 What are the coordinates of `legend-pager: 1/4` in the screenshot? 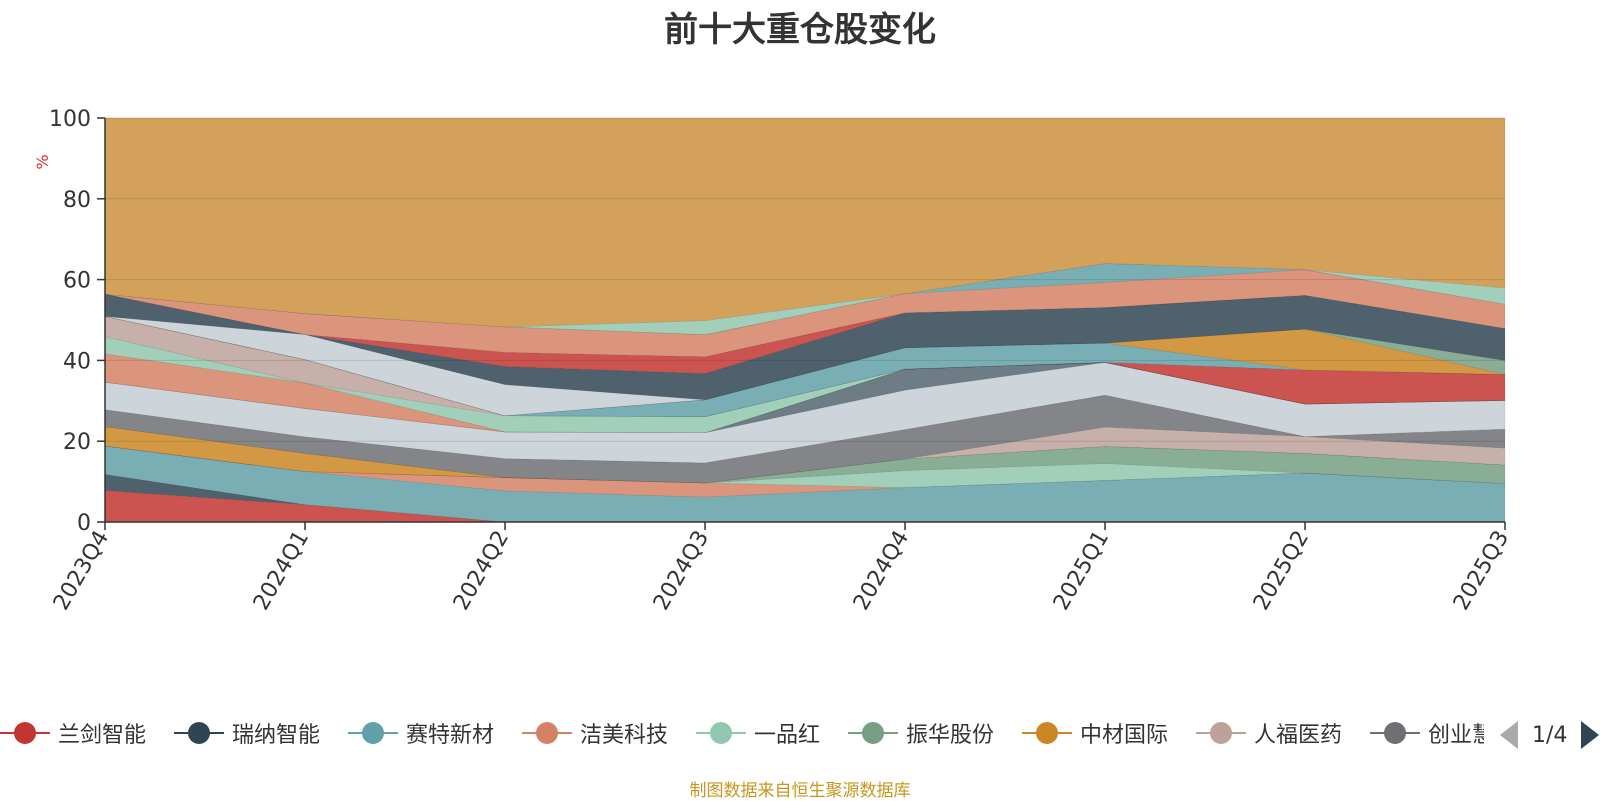 It's located at (1550, 735).